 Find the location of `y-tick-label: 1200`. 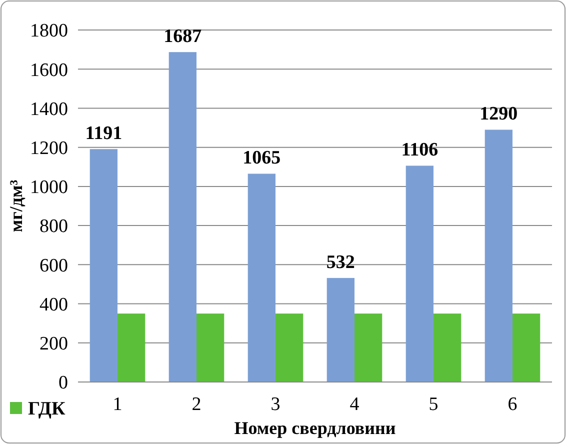

y-tick-label: 1200 is located at coordinates (49, 148).